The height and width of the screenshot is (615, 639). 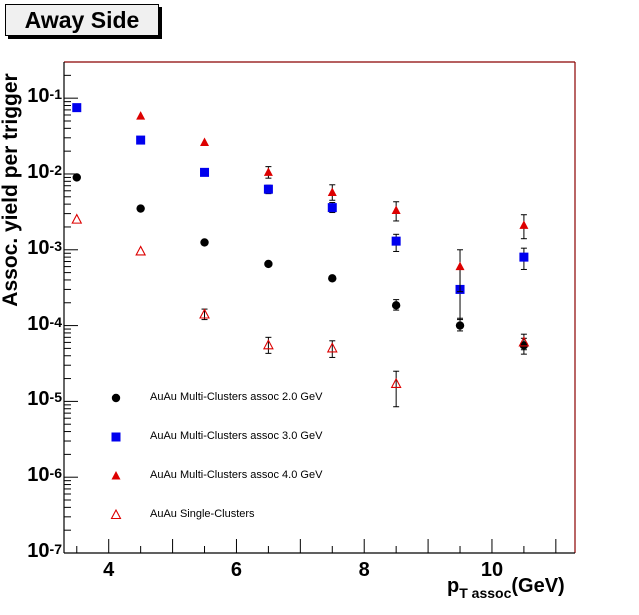 What do you see at coordinates (236, 397) in the screenshot?
I see `legend-label: AuAu Multi-Clusters assoc 2.0 GeV` at bounding box center [236, 397].